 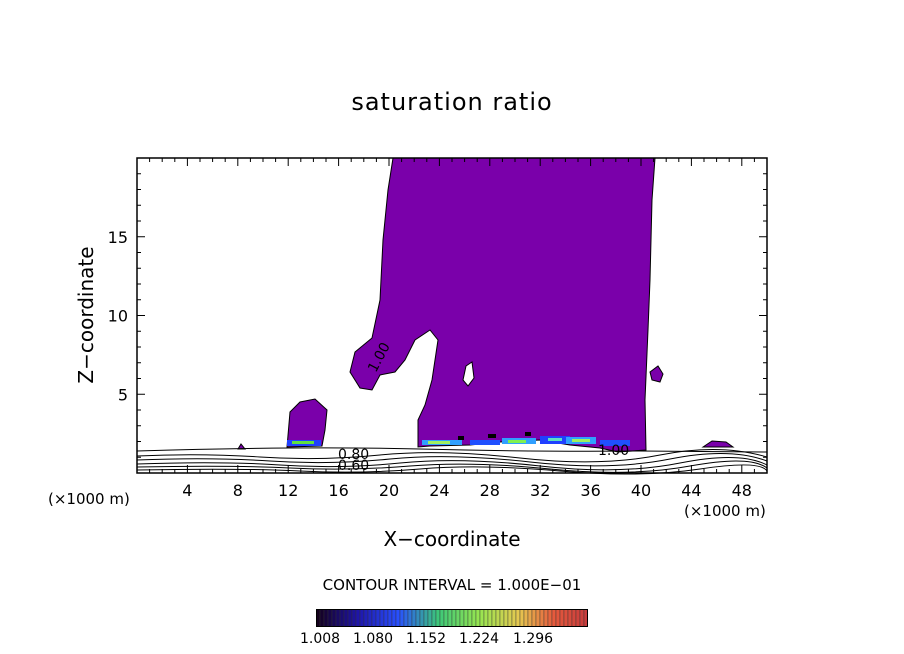 I want to click on x-tick-label: 28, so click(x=490, y=490).